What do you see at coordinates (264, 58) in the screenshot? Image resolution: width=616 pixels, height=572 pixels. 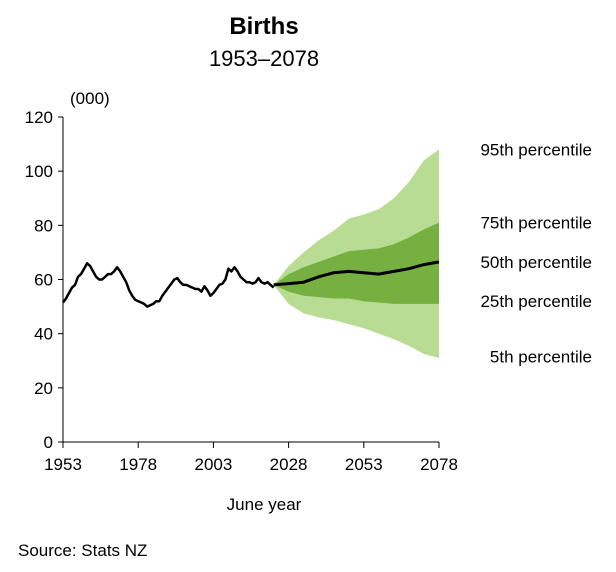 I see `chart-subtitle: 1953–2078` at bounding box center [264, 58].